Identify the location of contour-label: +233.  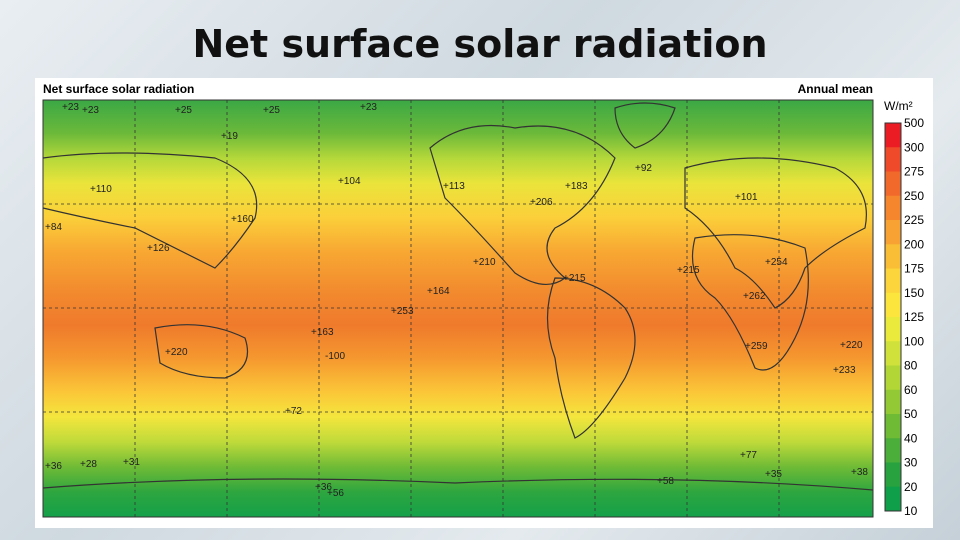
(844, 370).